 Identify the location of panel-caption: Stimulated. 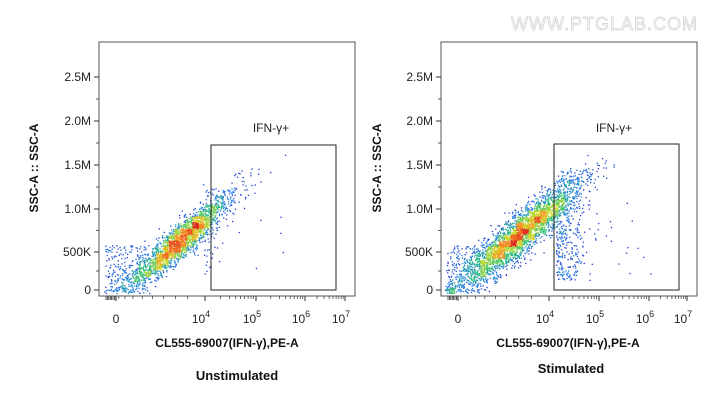
(571, 368).